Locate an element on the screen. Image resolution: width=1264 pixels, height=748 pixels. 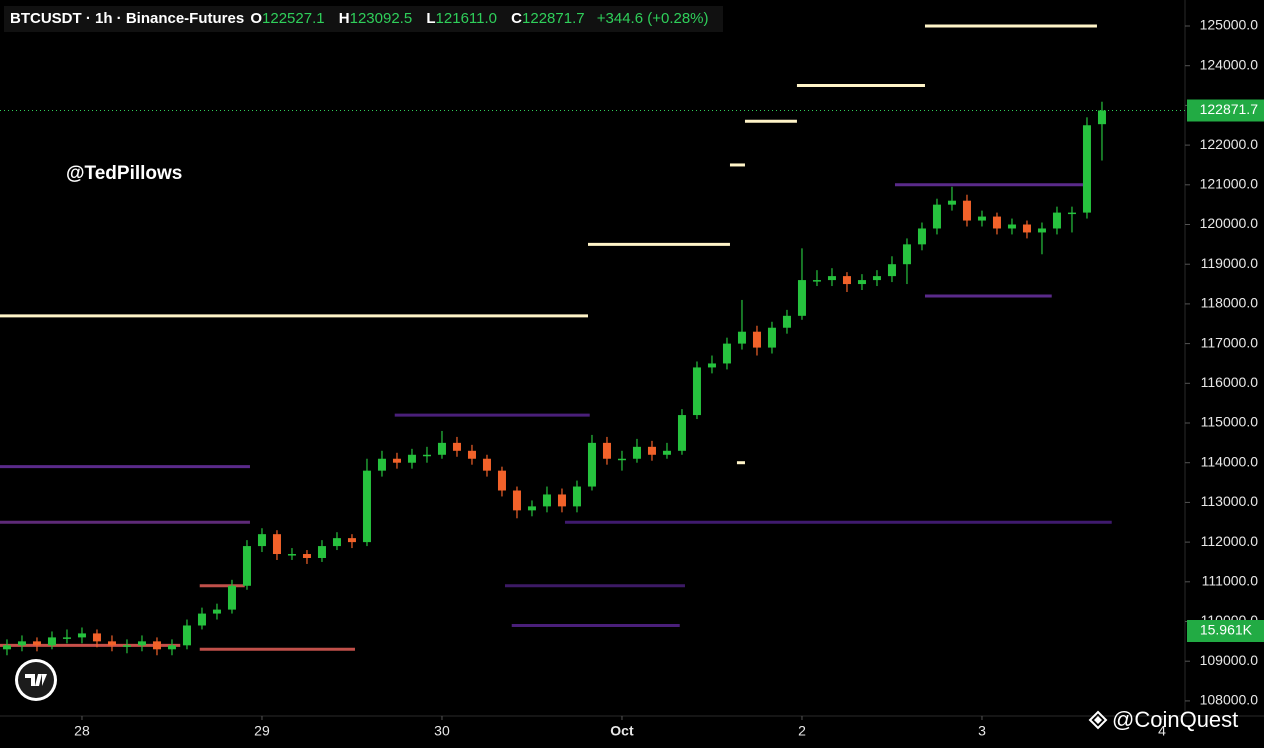
x-tick-label: 30 is located at coordinates (442, 731).